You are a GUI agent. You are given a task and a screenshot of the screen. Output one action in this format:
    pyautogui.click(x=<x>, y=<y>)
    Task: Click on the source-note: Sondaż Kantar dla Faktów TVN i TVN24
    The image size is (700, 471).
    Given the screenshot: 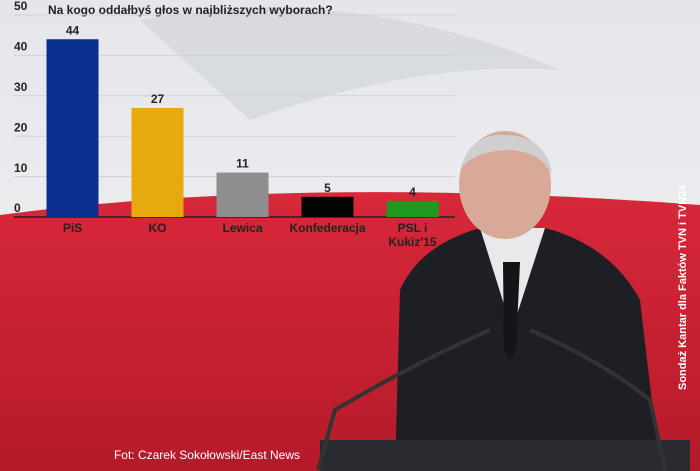 What is the action you would take?
    pyautogui.click(x=683, y=287)
    